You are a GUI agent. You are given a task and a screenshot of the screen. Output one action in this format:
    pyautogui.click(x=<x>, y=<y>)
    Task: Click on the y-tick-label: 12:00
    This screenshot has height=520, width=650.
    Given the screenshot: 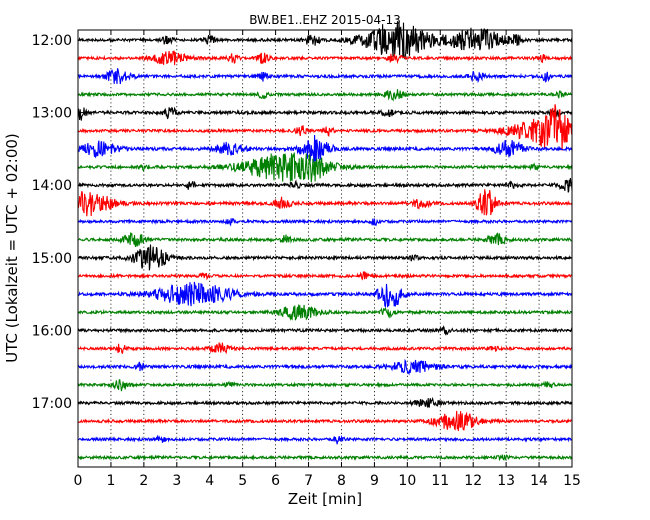 What is the action you would take?
    pyautogui.click(x=52, y=41)
    